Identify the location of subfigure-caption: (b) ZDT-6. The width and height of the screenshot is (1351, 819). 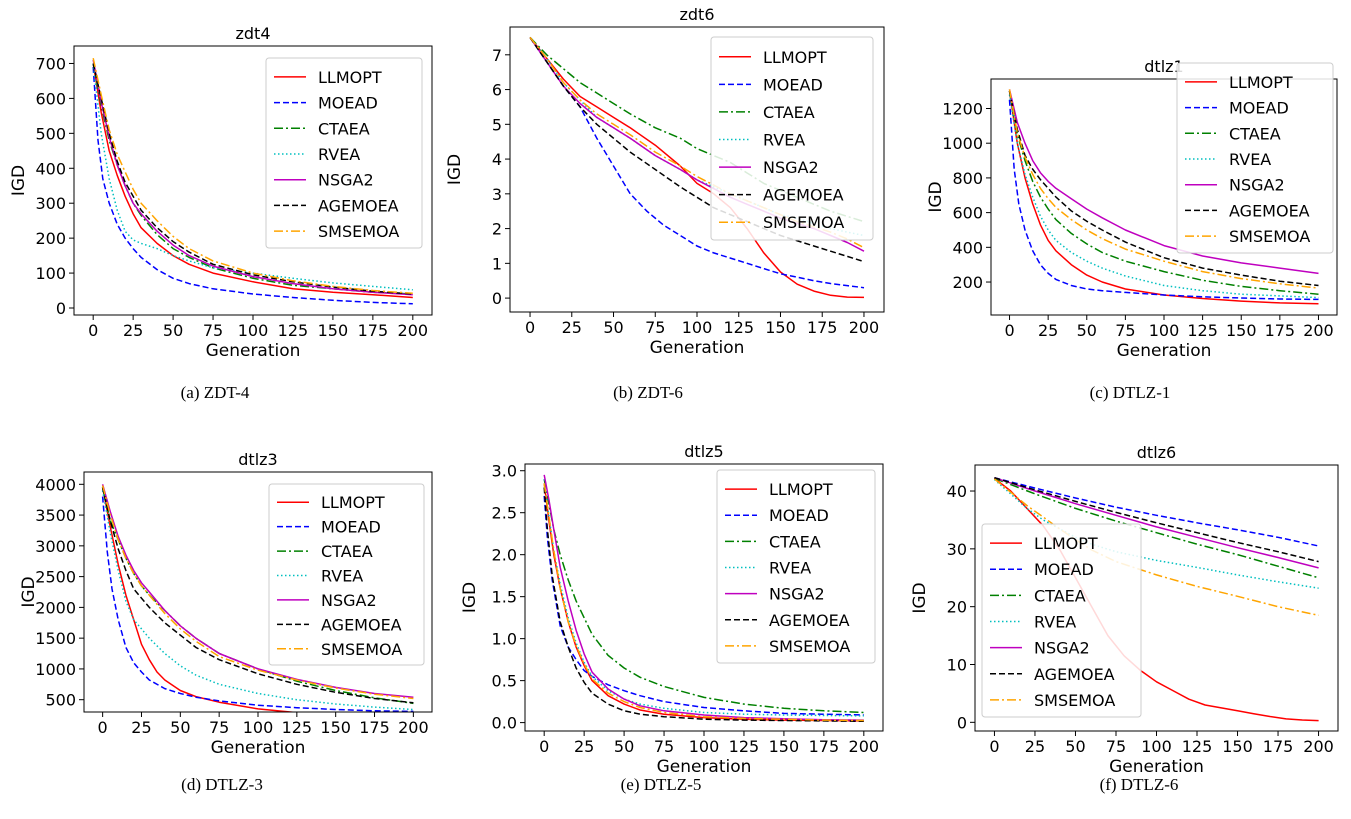
(648, 392).